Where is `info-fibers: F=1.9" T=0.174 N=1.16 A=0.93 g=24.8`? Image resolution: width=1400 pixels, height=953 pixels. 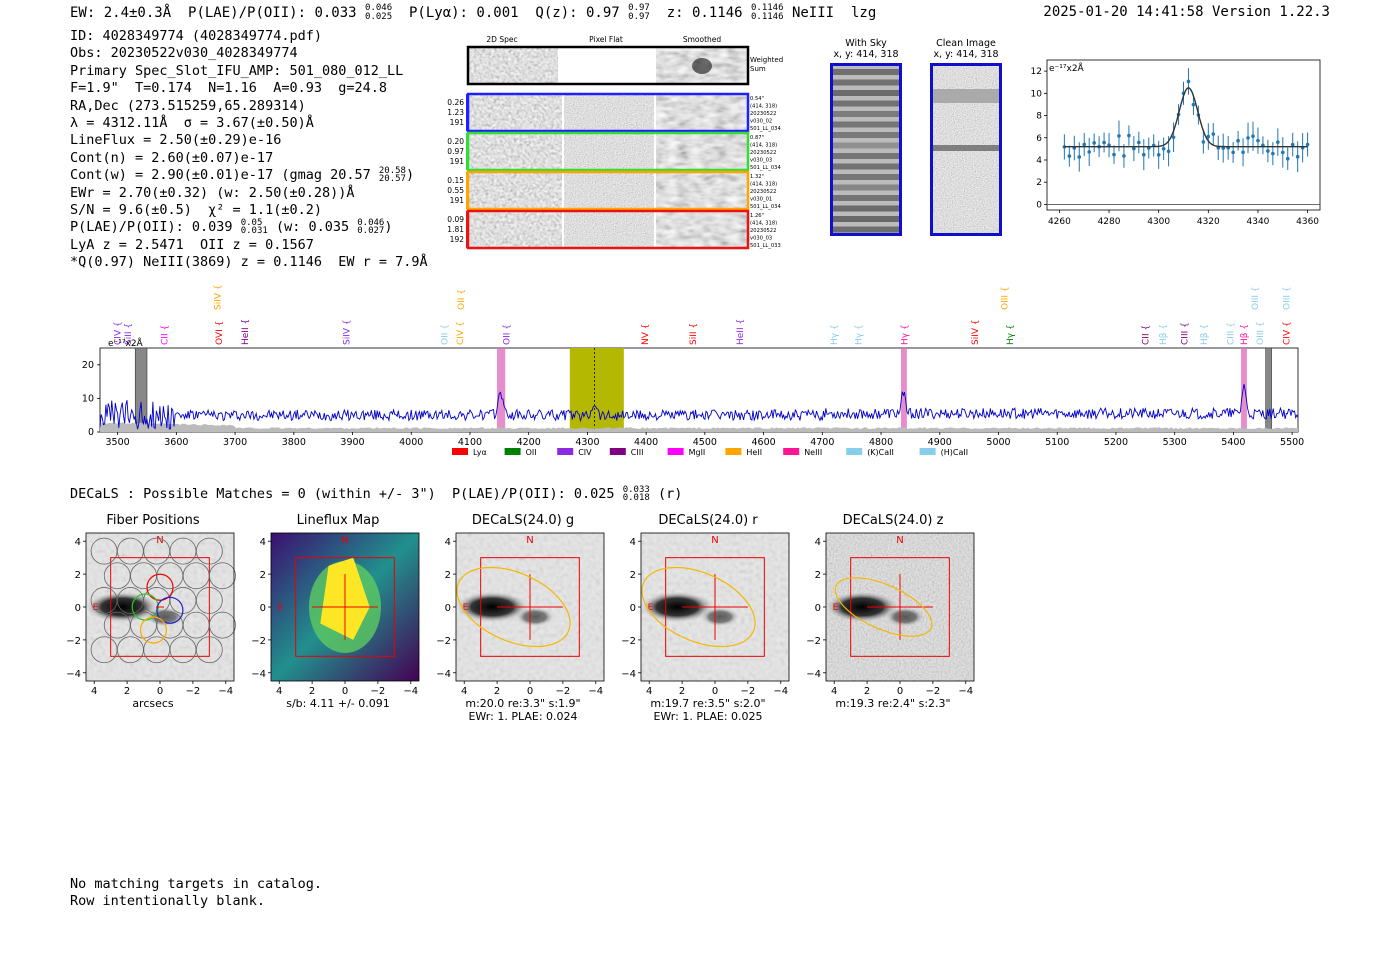 info-fibers: F=1.9" T=0.174 N=1.16 A=0.93 g=24.8 is located at coordinates (228, 88).